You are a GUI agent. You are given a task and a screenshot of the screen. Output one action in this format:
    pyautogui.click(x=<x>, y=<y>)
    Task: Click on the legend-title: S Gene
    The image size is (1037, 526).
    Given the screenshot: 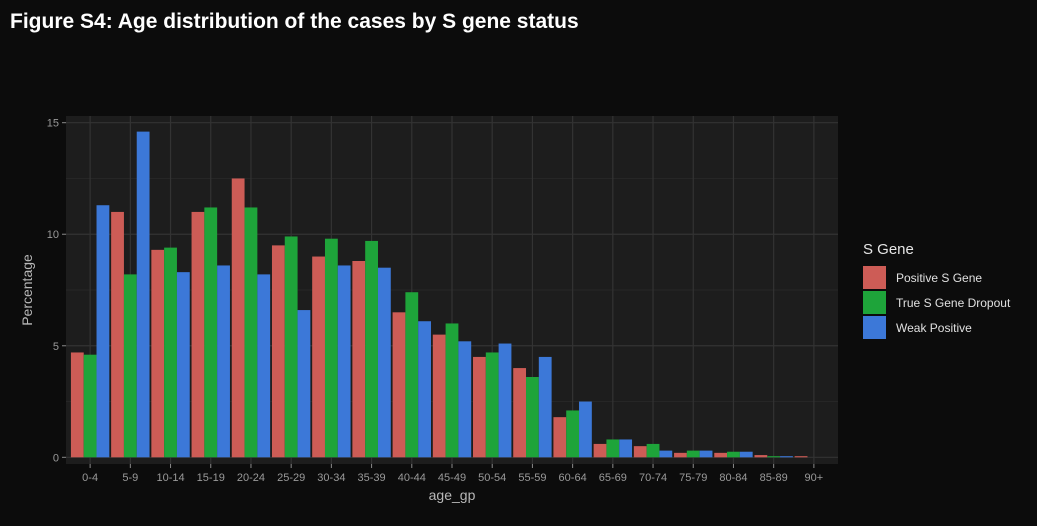 What is the action you would take?
    pyautogui.click(x=888, y=249)
    